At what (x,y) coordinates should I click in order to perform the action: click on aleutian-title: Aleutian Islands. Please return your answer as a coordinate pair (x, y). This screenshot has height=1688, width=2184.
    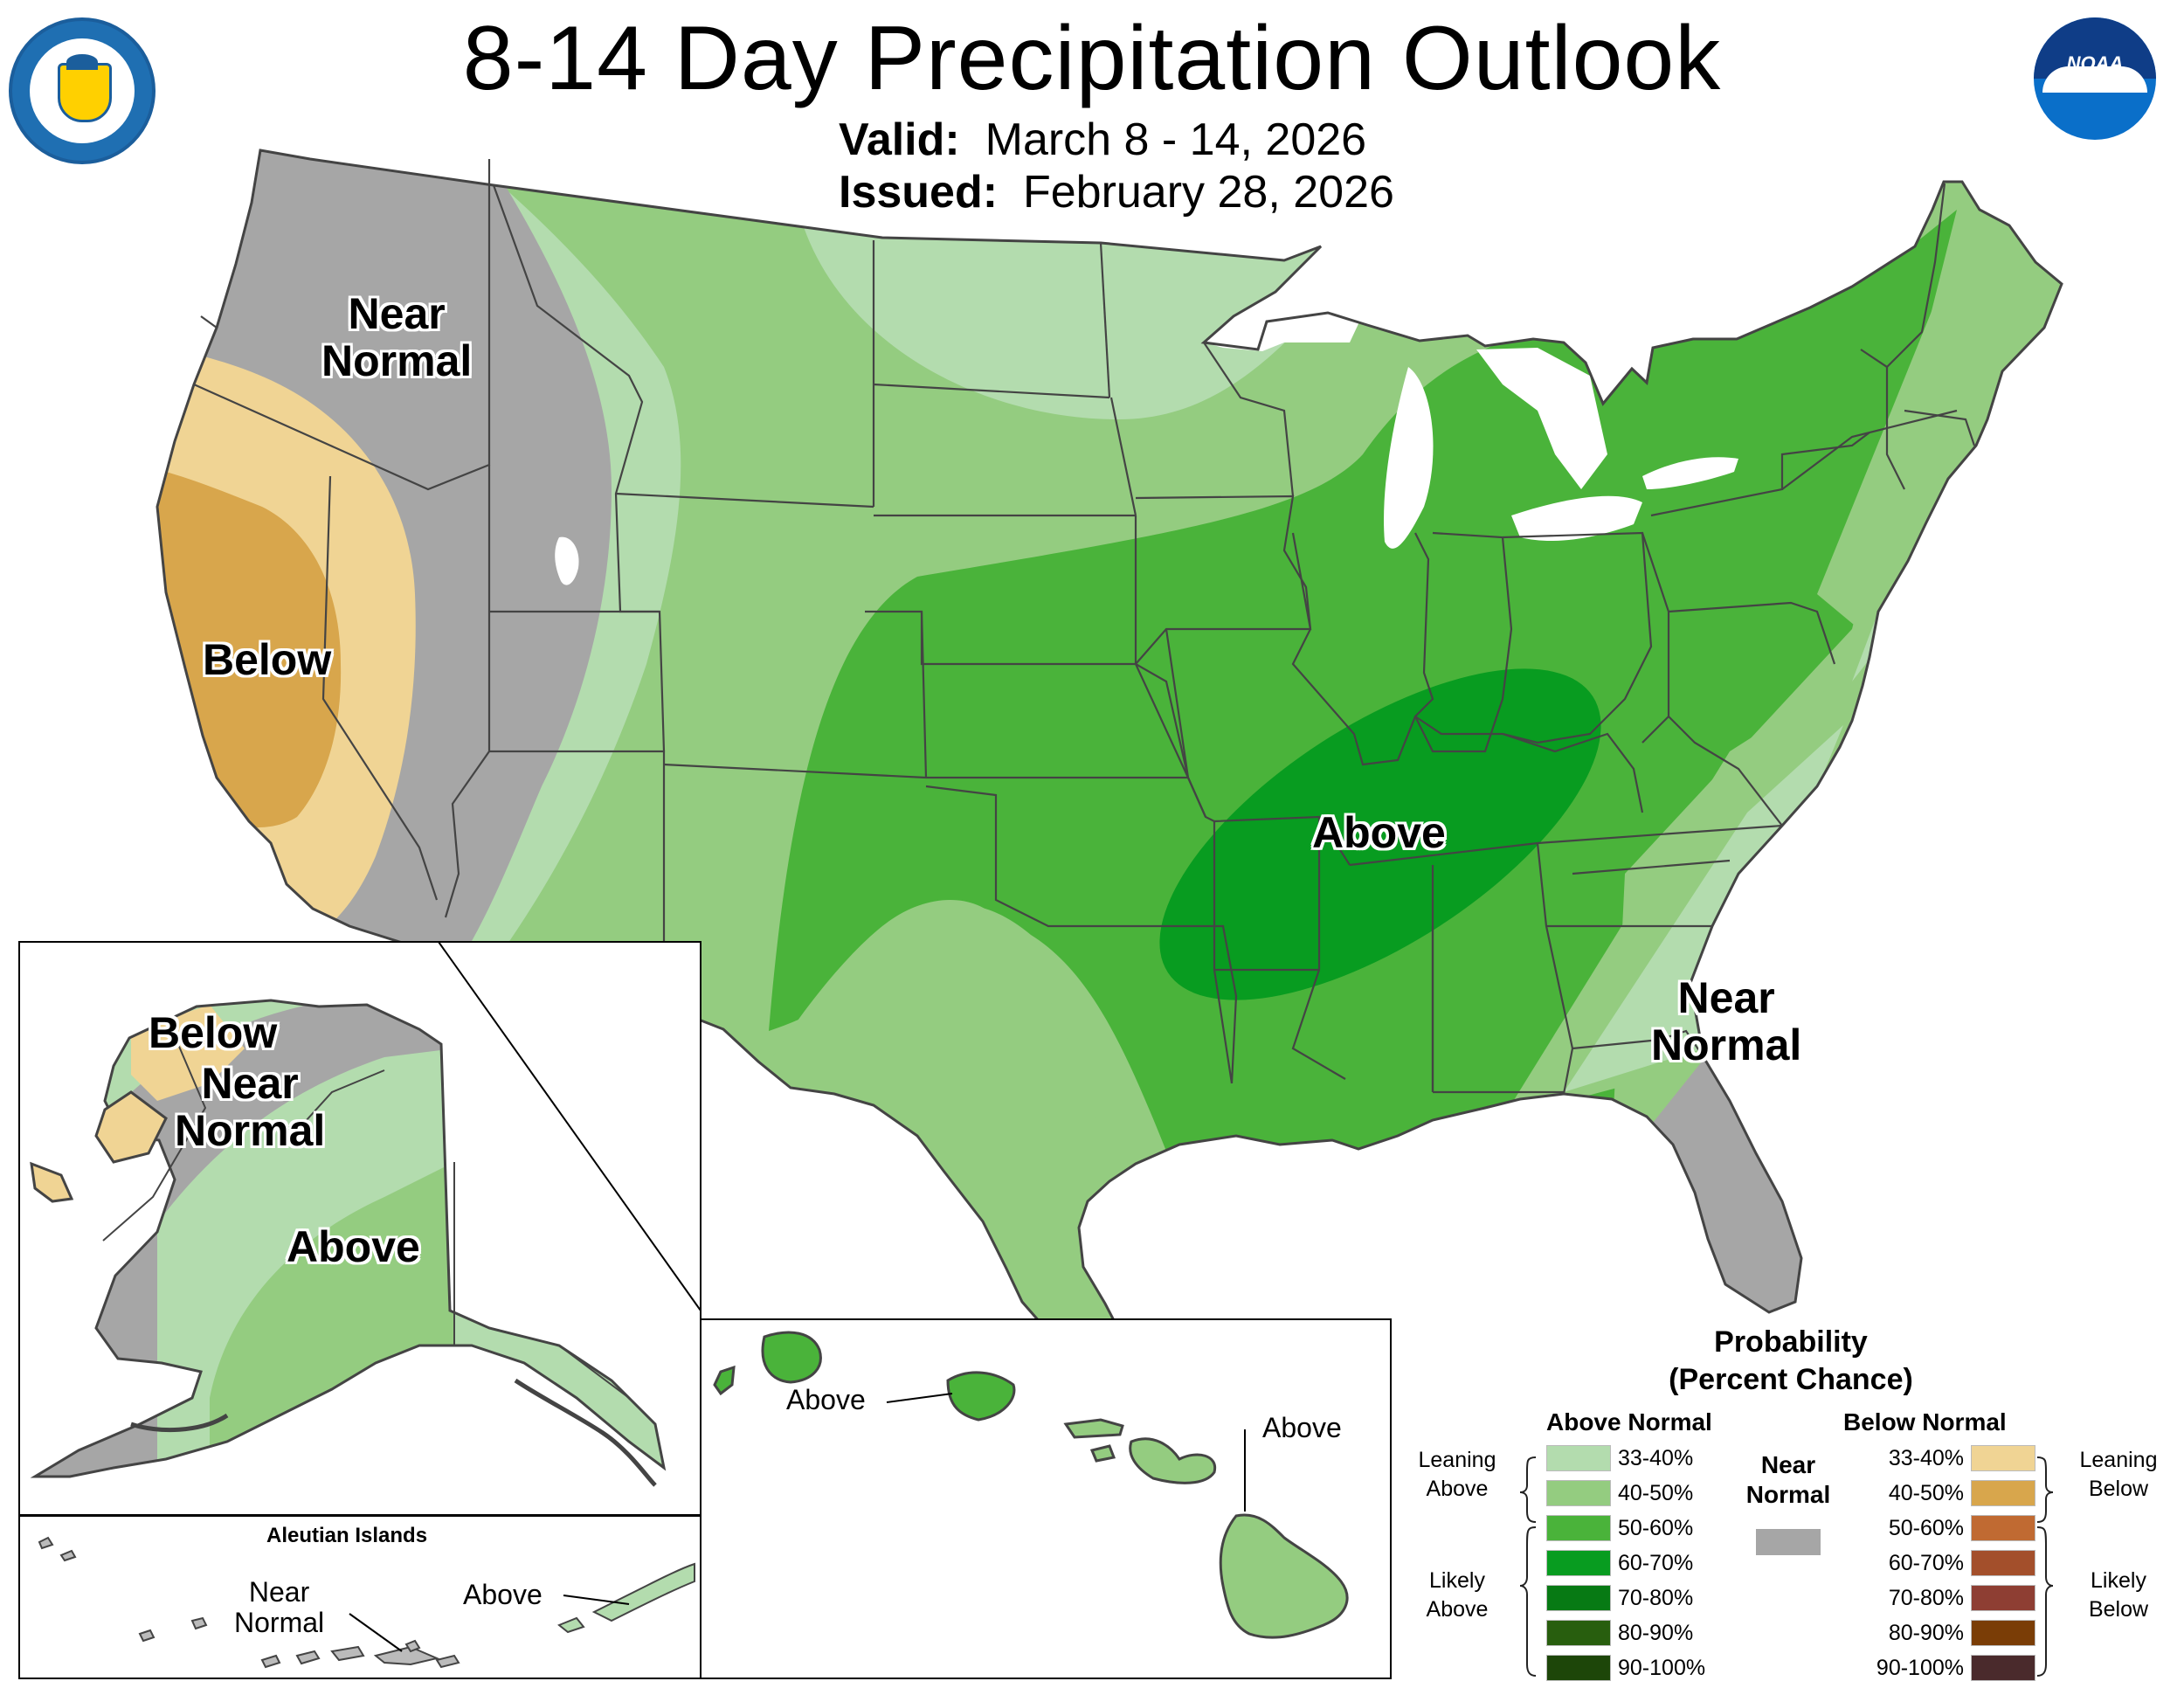
    Looking at the image, I should click on (347, 1535).